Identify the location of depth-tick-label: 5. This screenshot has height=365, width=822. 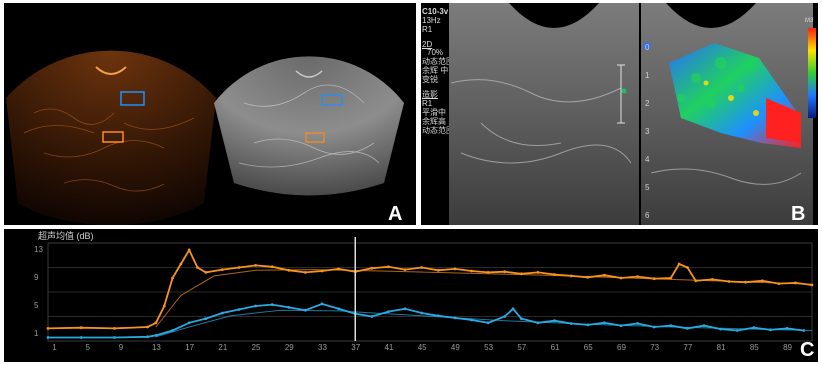
(647, 187).